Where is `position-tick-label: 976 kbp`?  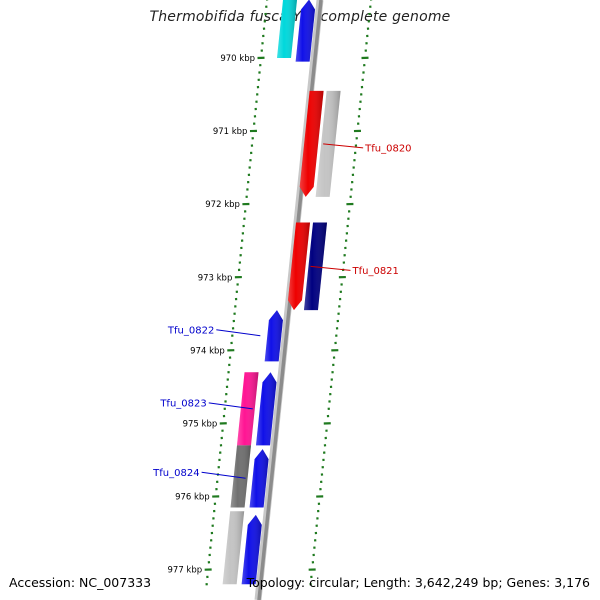
position-tick-label: 976 kbp is located at coordinates (192, 498).